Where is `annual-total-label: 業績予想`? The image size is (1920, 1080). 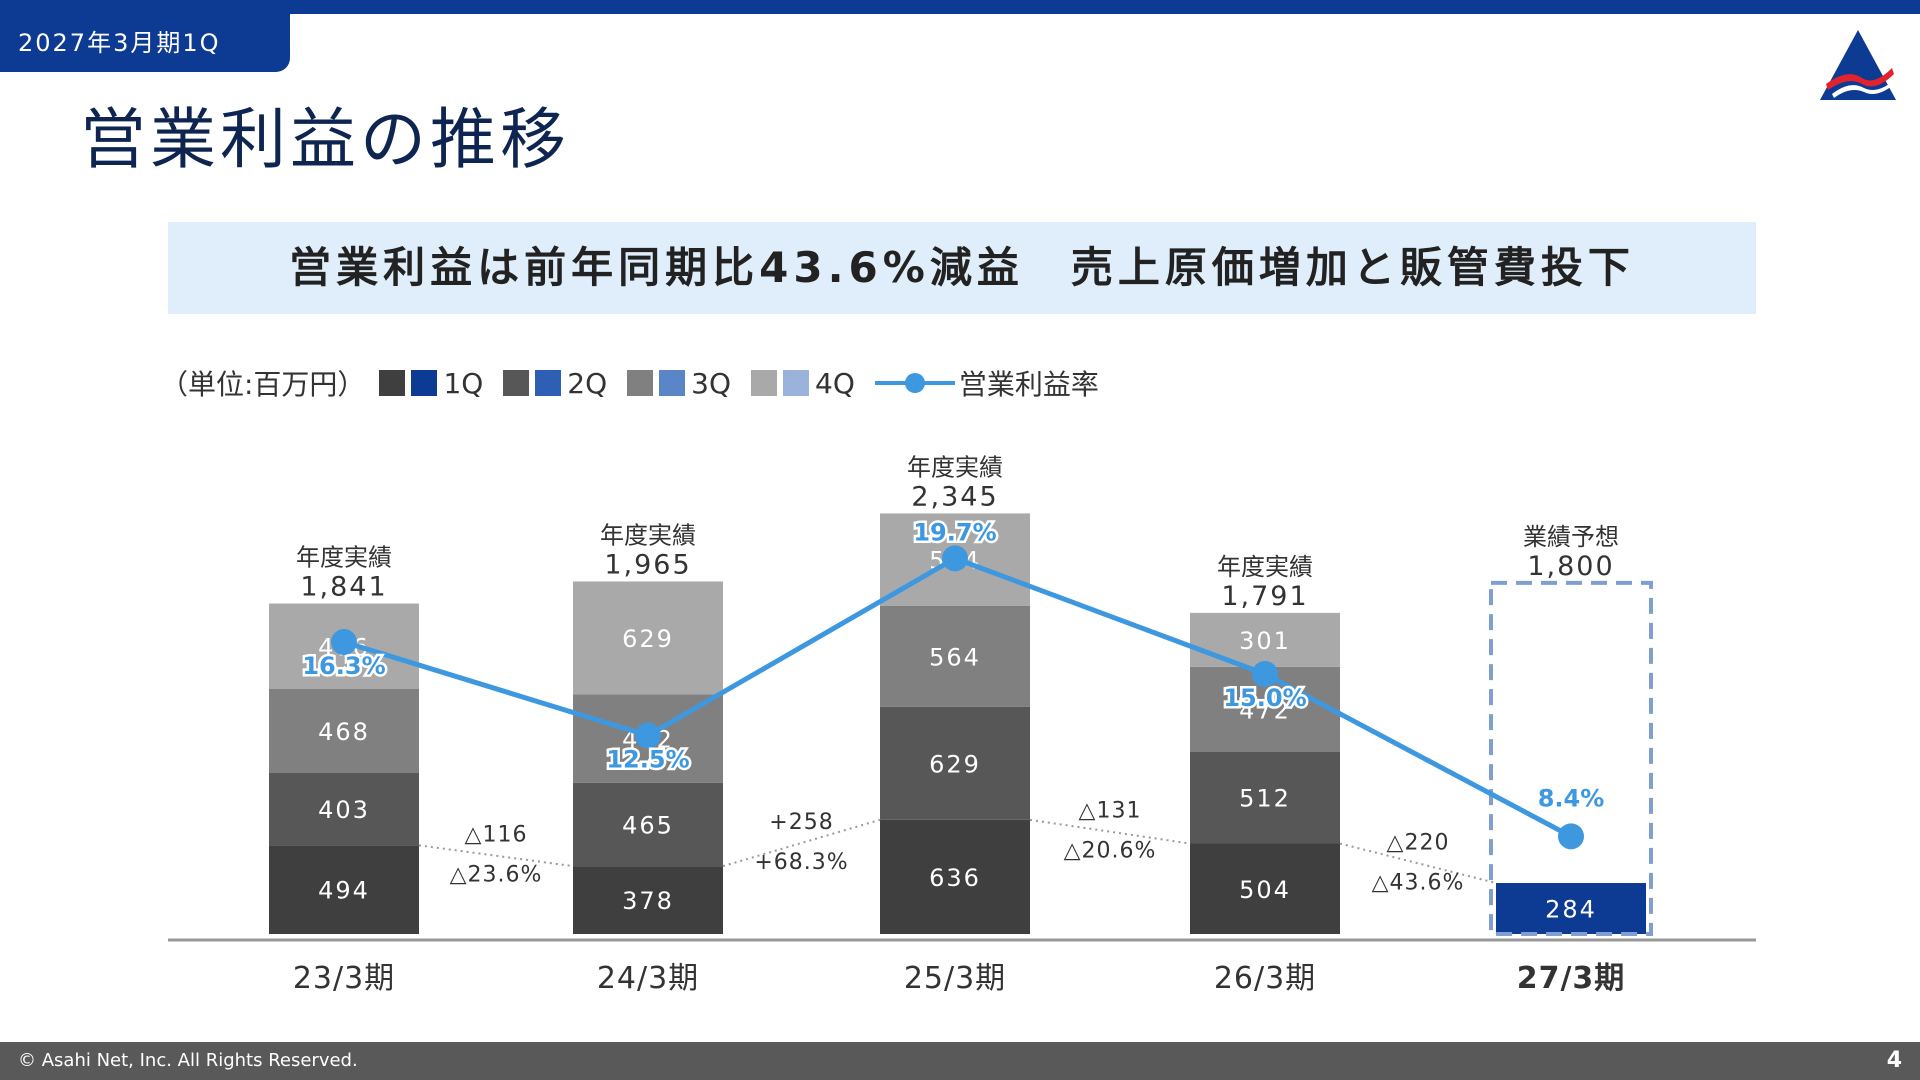 annual-total-label: 業績予想 is located at coordinates (1571, 537).